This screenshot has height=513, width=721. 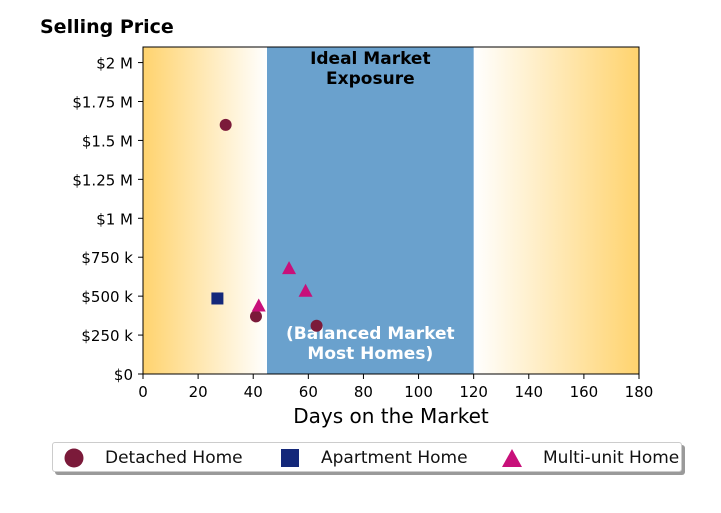 I want to click on x-tick-label: 100, so click(x=418, y=392).